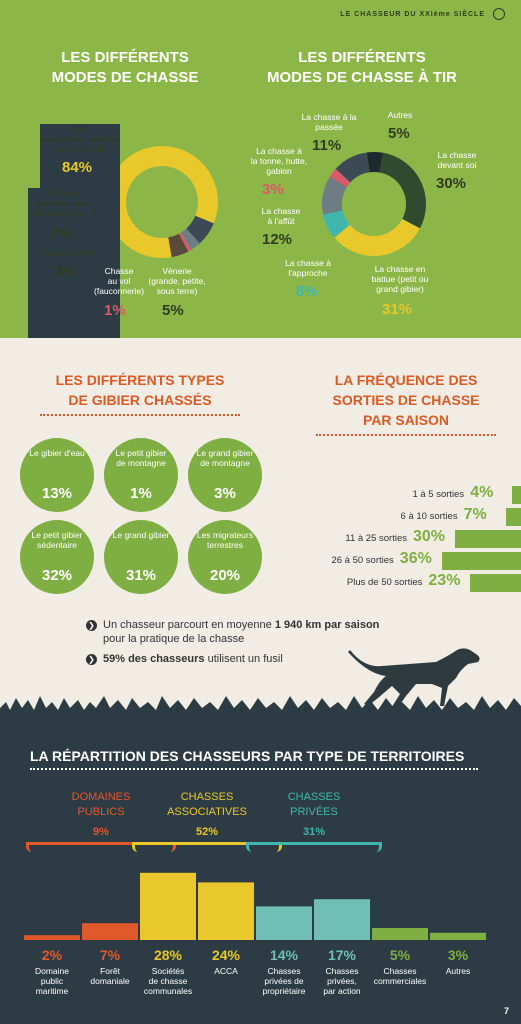 The image size is (521, 1024). I want to click on territoire-group-line2: PRIVÉES, so click(314, 812).